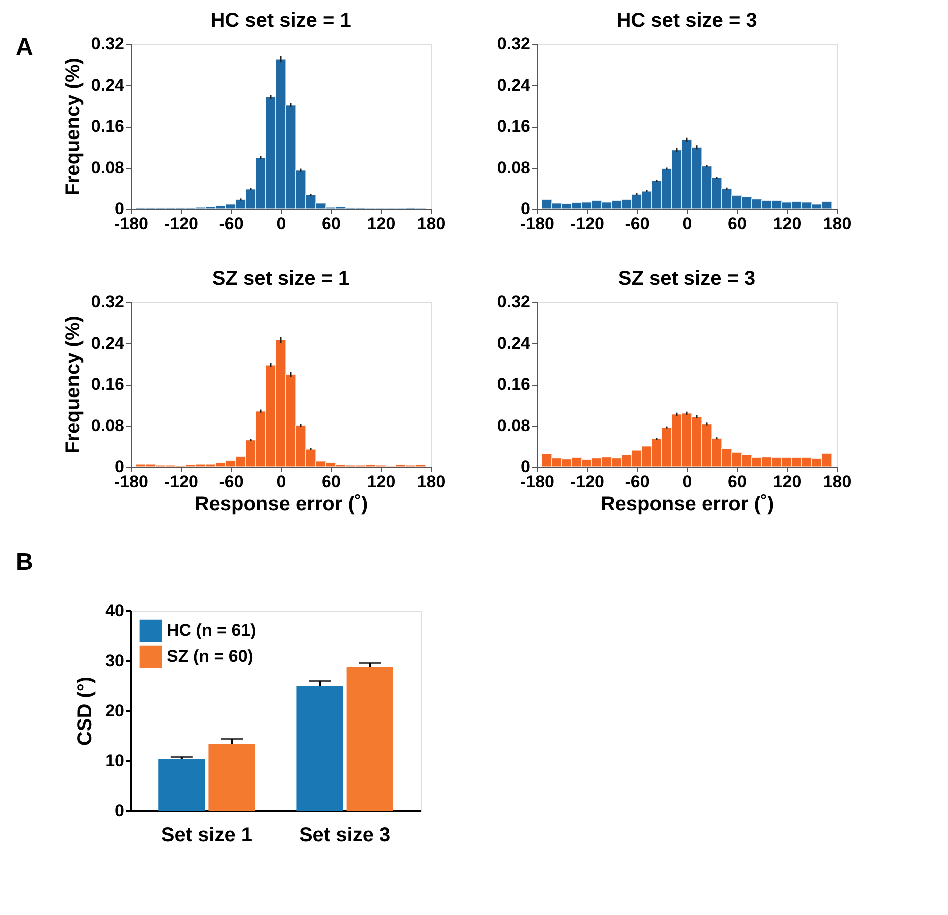 The image size is (948, 915). Describe the element at coordinates (115, 661) in the screenshot. I see `y-tick-label: 30` at that location.